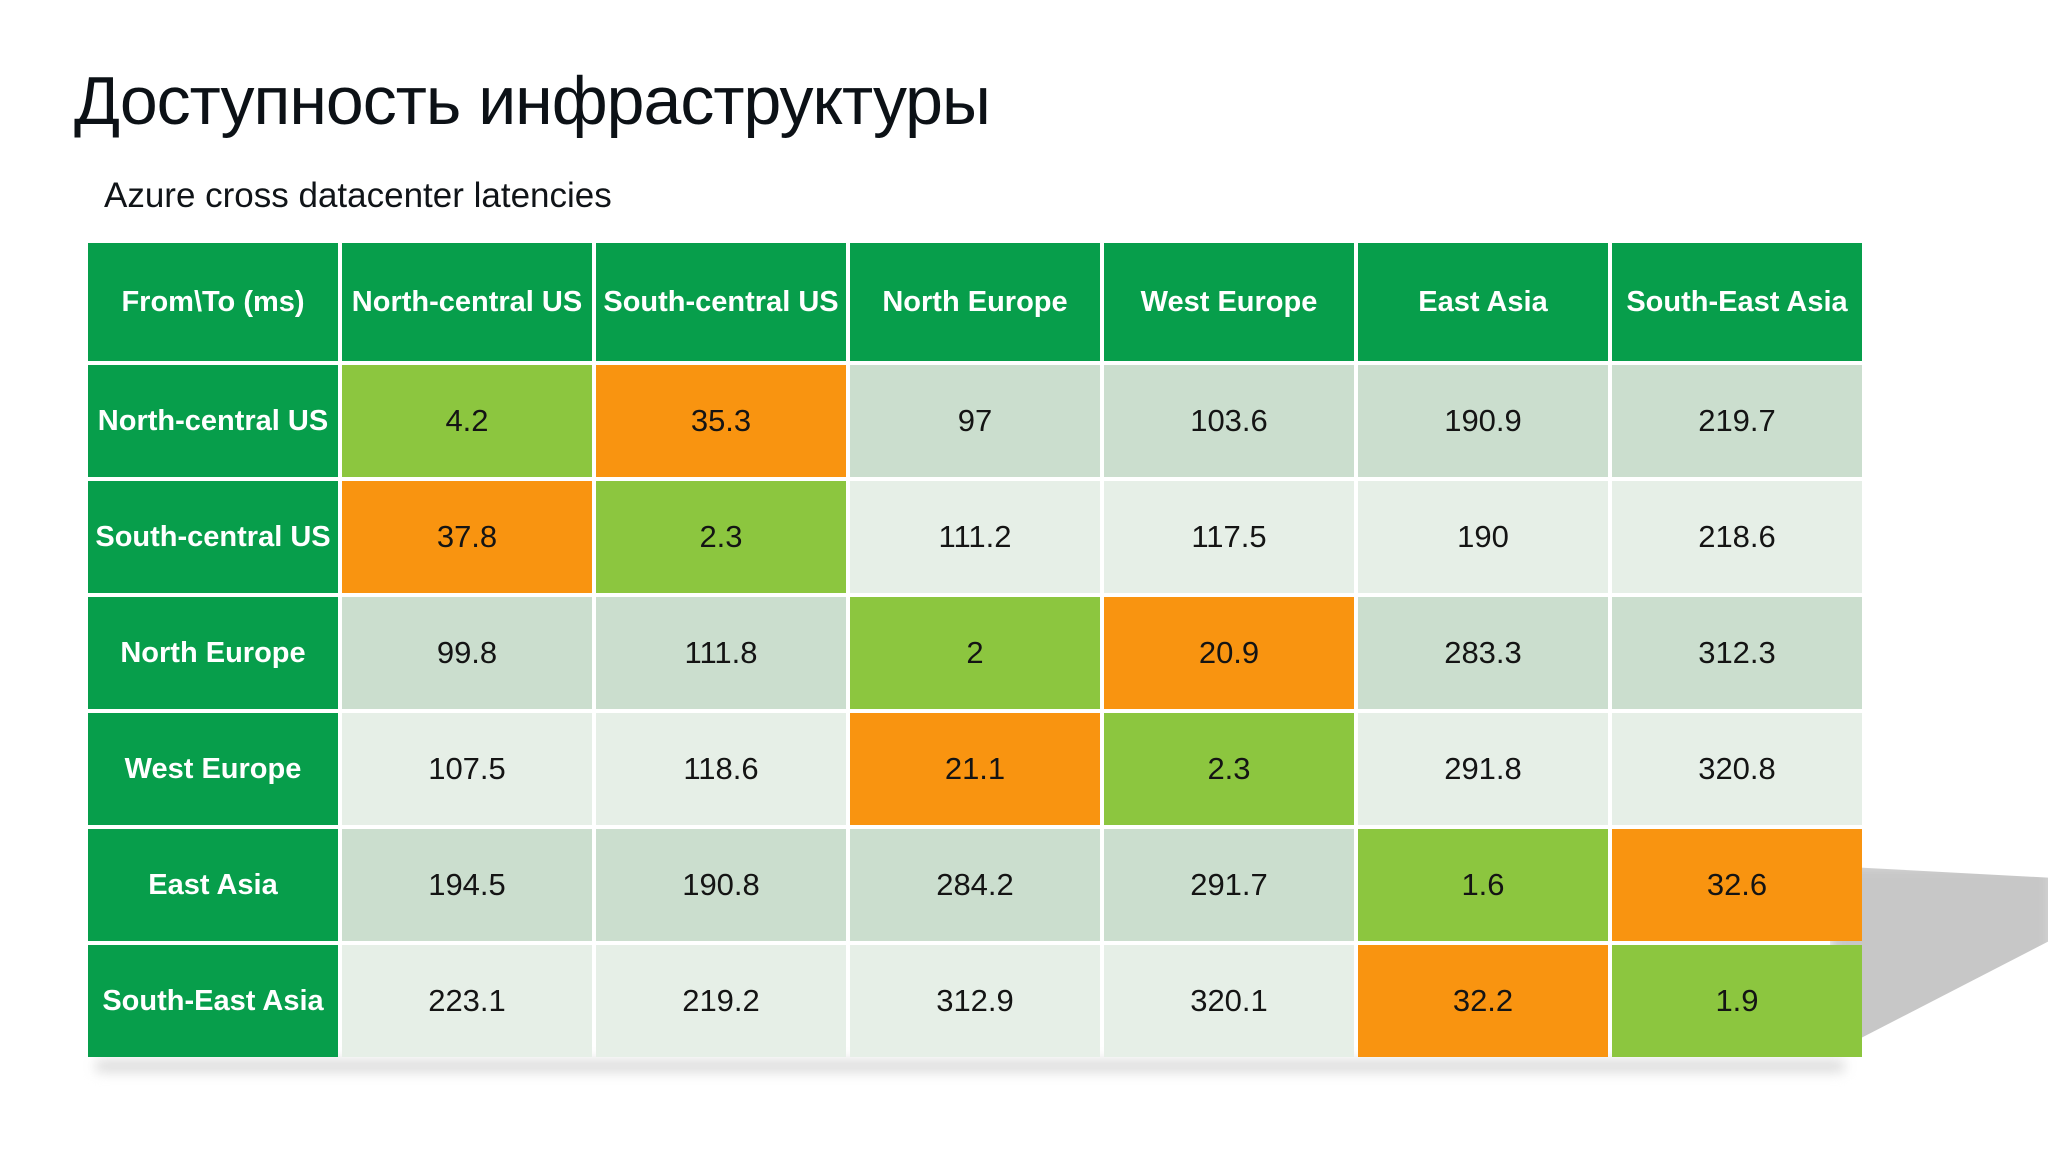 This screenshot has height=1152, width=2048. What do you see at coordinates (975, 302) in the screenshot?
I see `column-header-cell: North Europe` at bounding box center [975, 302].